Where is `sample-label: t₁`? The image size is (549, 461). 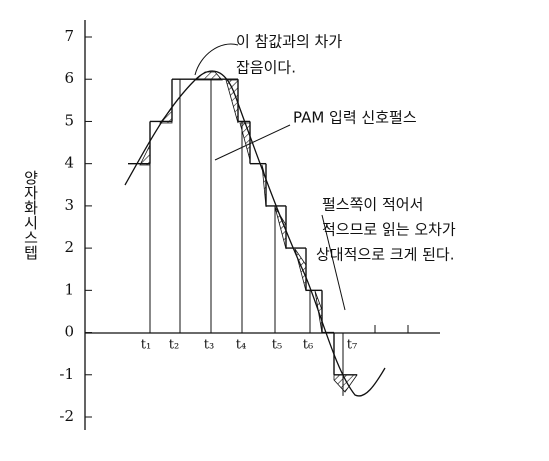 sample-label: t₁ is located at coordinates (146, 345).